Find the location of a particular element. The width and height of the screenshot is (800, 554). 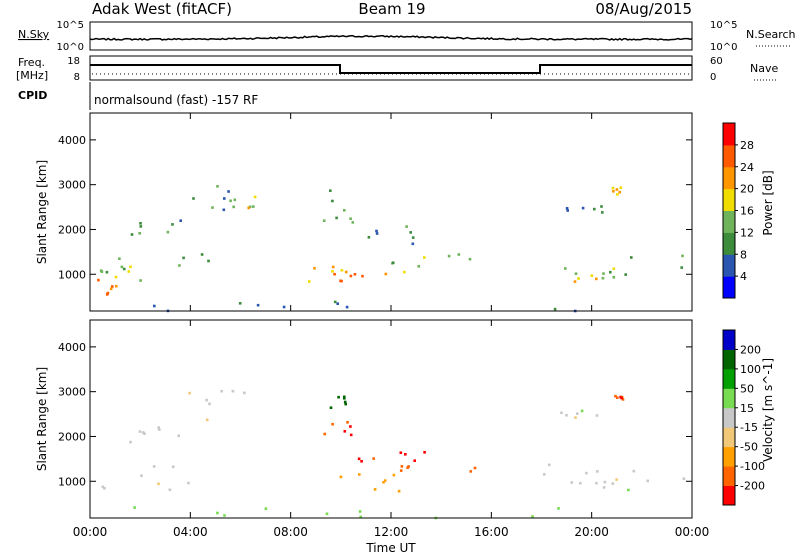

y-tick-label: 1000 is located at coordinates (72, 481).